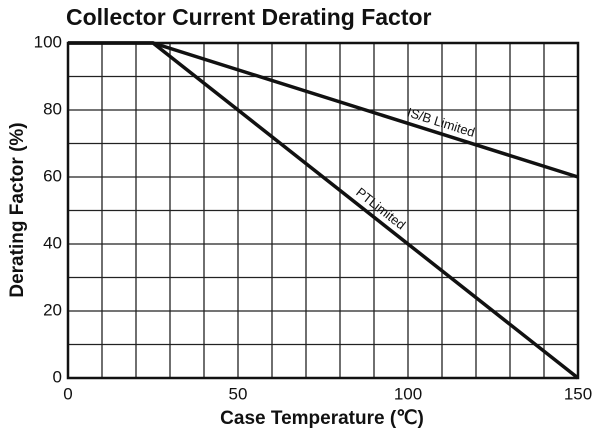  I want to click on y-tick-label: 20, so click(52, 309).